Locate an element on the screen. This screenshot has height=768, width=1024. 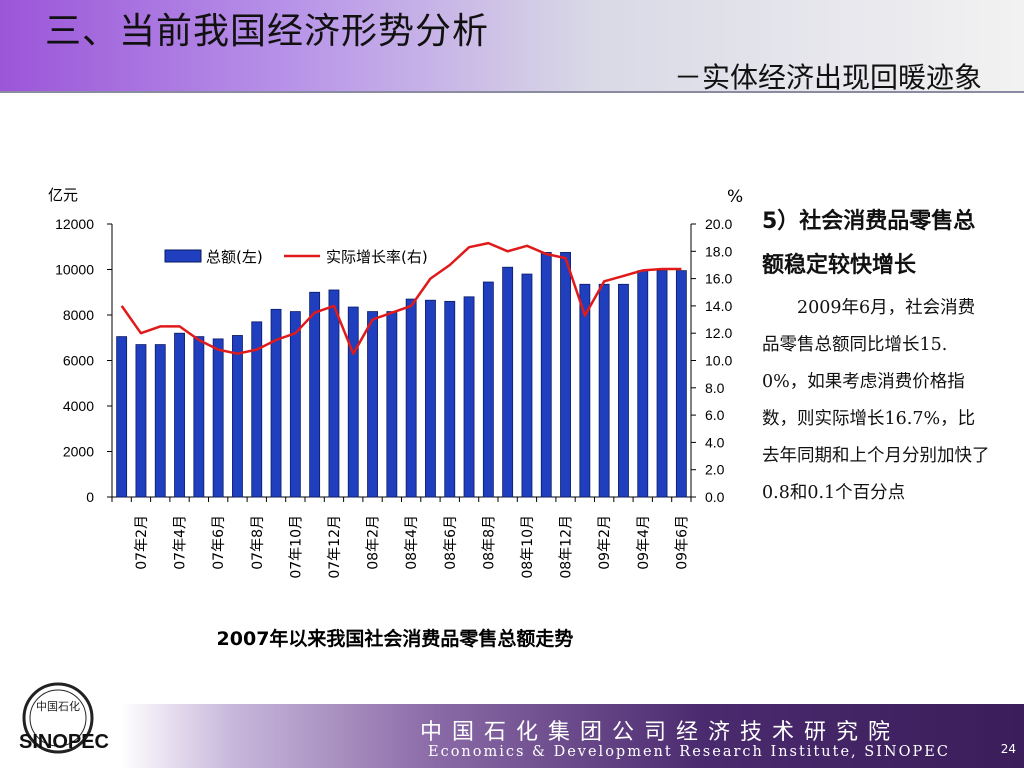
chart-title: 2007年以来我国社会消费品零售总额走势 is located at coordinates (395, 638).